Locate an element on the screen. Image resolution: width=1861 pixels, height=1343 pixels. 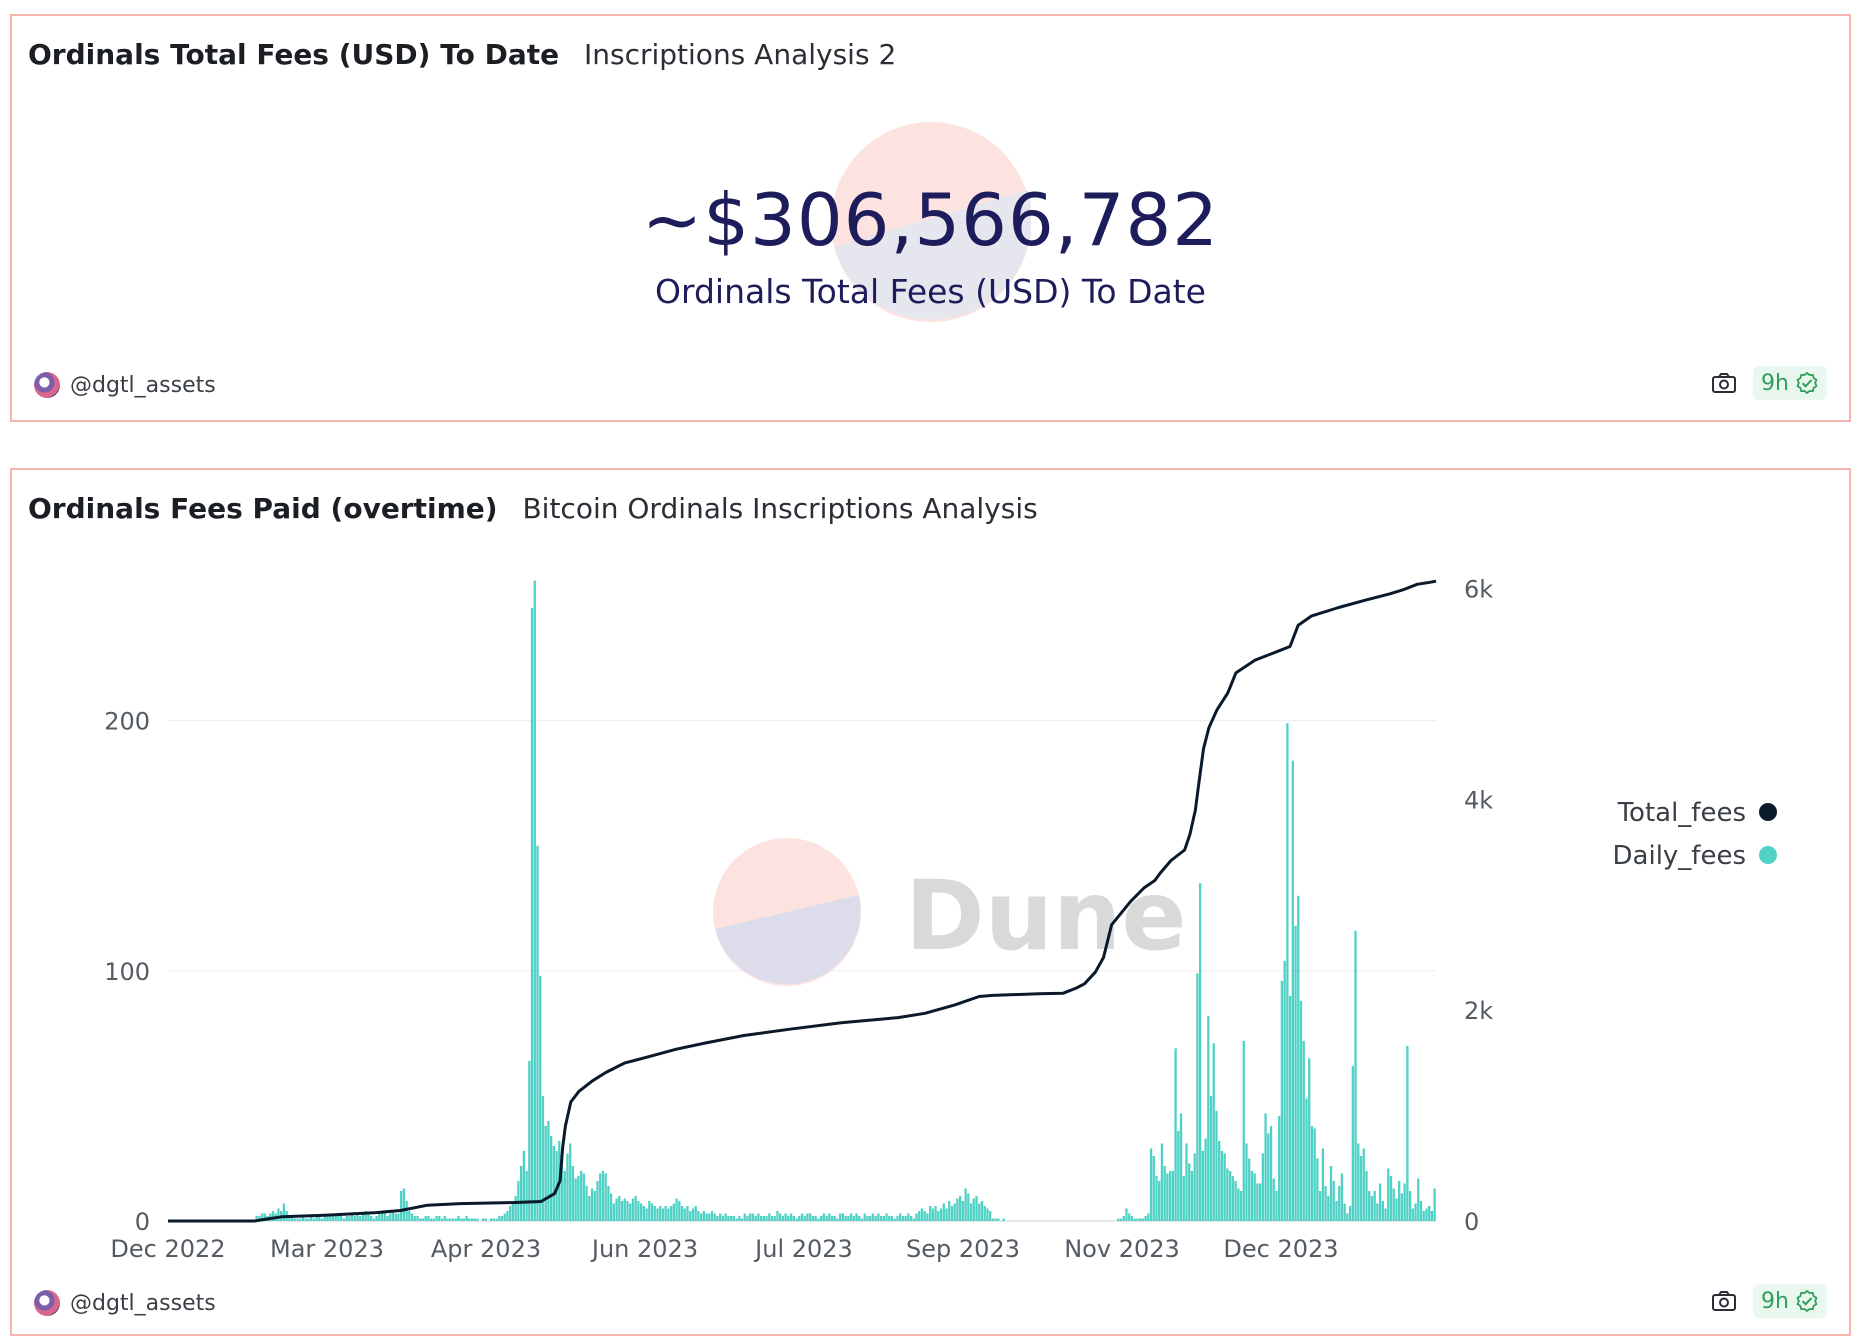
chart-panel-subtitle: Bitcoin Ordinals Inscriptions Analysis is located at coordinates (780, 508).